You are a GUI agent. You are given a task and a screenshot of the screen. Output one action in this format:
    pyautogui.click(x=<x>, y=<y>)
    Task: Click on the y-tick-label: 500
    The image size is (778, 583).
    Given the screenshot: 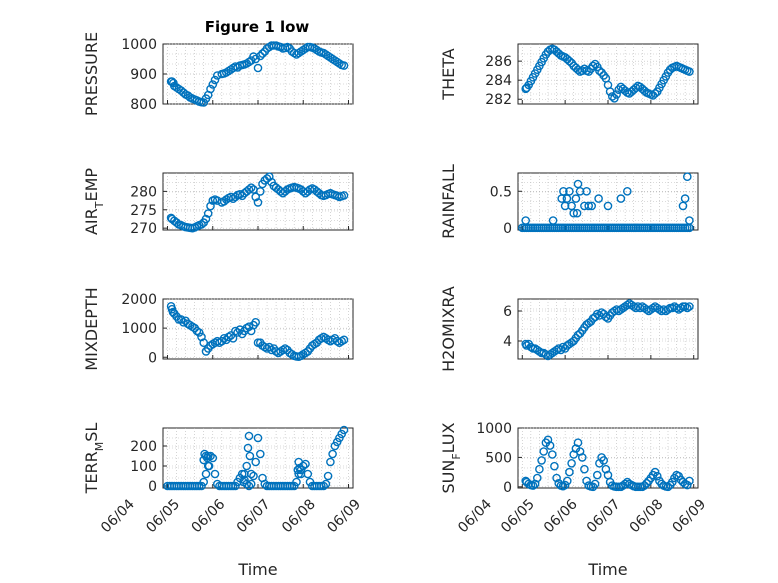 What is the action you would take?
    pyautogui.click(x=498, y=458)
    